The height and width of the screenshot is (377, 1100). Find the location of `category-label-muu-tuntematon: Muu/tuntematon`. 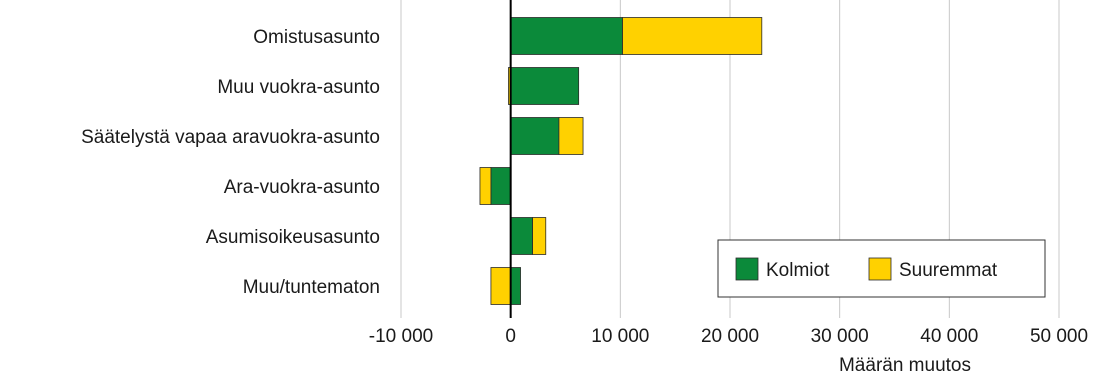

category-label-muu-tuntematon: Muu/tuntematon is located at coordinates (311, 287).